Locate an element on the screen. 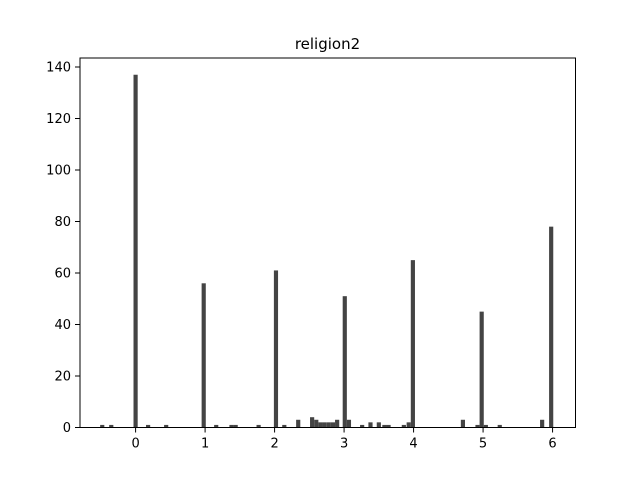 This screenshot has height=480, width=640. chart-title: religion2 is located at coordinates (327, 44).